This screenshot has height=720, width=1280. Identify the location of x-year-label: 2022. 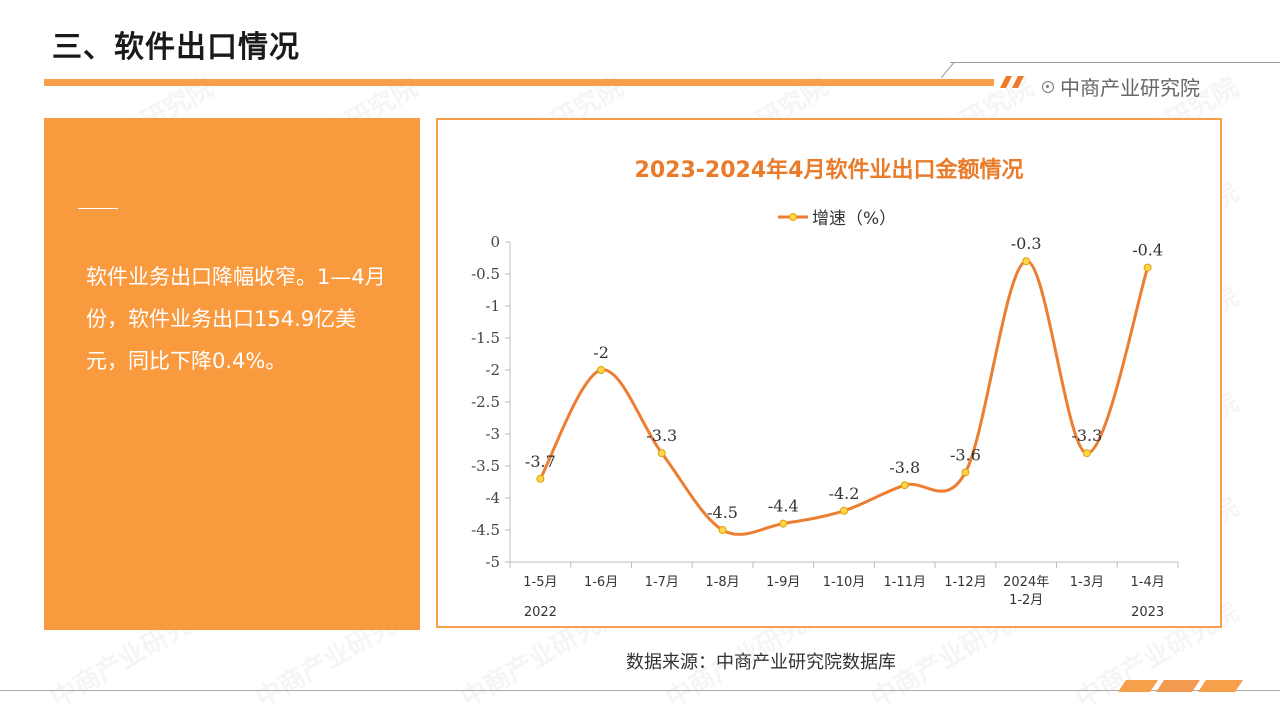
(540, 612).